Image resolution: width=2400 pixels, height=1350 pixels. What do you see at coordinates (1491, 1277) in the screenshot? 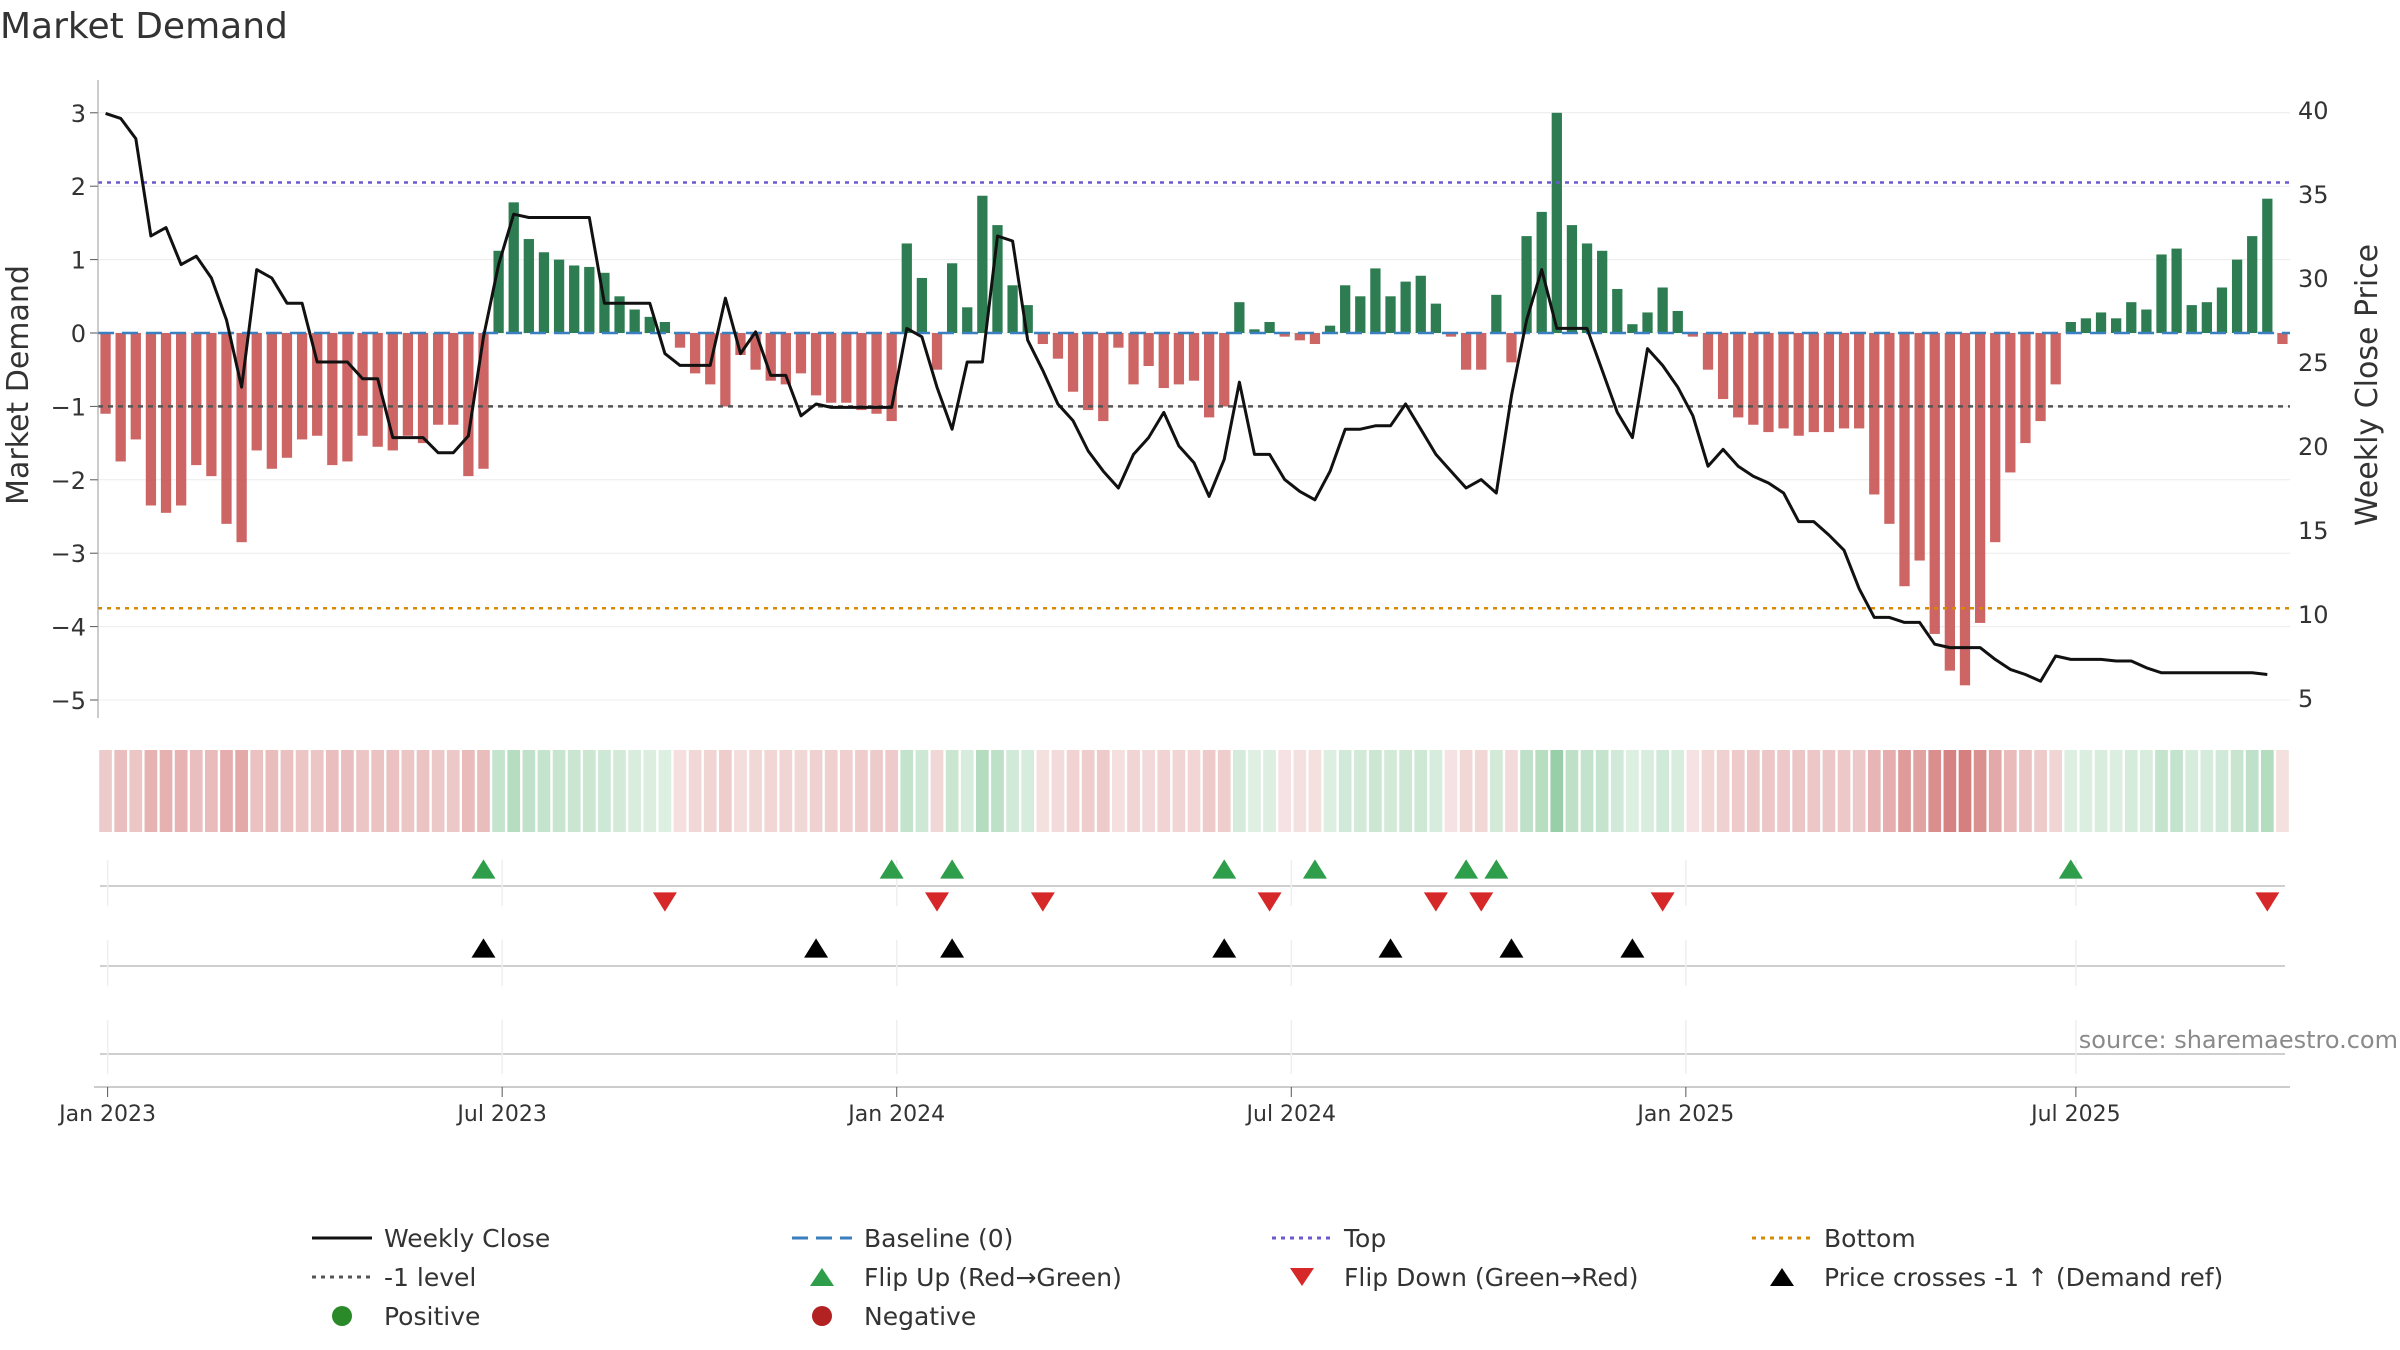
I see `legend-label-6: Flip Down (Green→Red)` at bounding box center [1491, 1277].